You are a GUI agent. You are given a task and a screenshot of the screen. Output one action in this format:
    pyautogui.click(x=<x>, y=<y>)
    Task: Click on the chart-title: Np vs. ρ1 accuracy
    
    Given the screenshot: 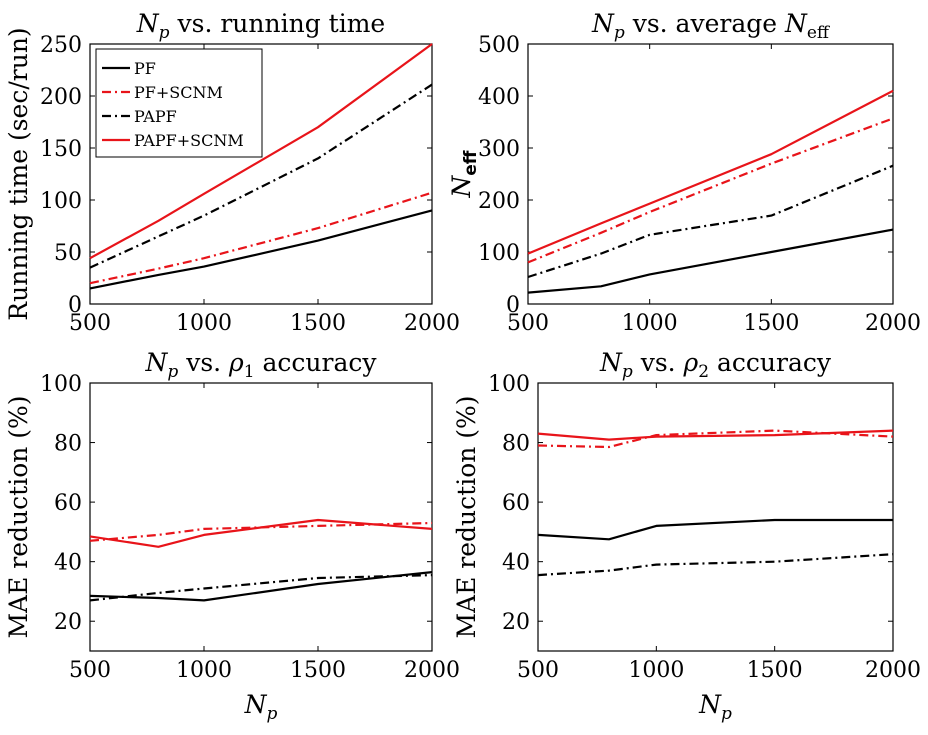 What is the action you would take?
    pyautogui.click(x=260, y=365)
    